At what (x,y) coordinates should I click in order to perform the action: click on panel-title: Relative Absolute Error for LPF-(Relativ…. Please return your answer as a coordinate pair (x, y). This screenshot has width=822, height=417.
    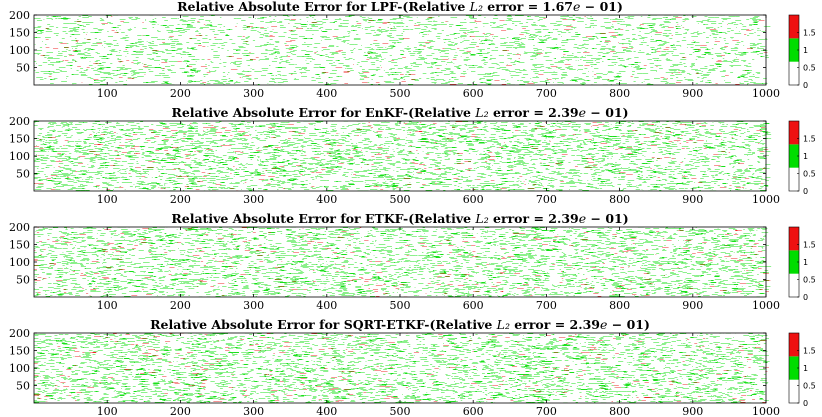
    Looking at the image, I should click on (400, 7).